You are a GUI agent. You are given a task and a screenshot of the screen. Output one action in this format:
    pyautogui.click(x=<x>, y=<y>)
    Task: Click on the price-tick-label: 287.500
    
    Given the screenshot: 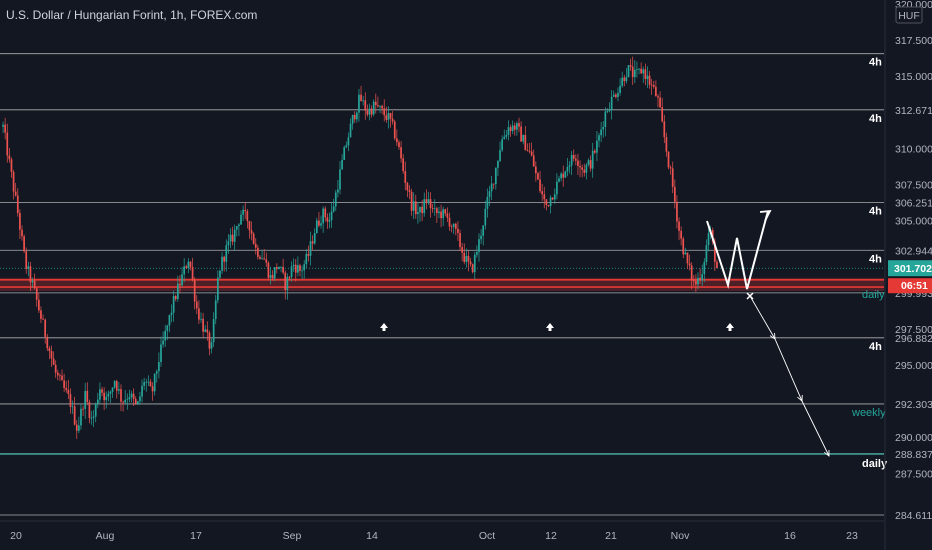 What is the action you would take?
    pyautogui.click(x=913, y=474)
    